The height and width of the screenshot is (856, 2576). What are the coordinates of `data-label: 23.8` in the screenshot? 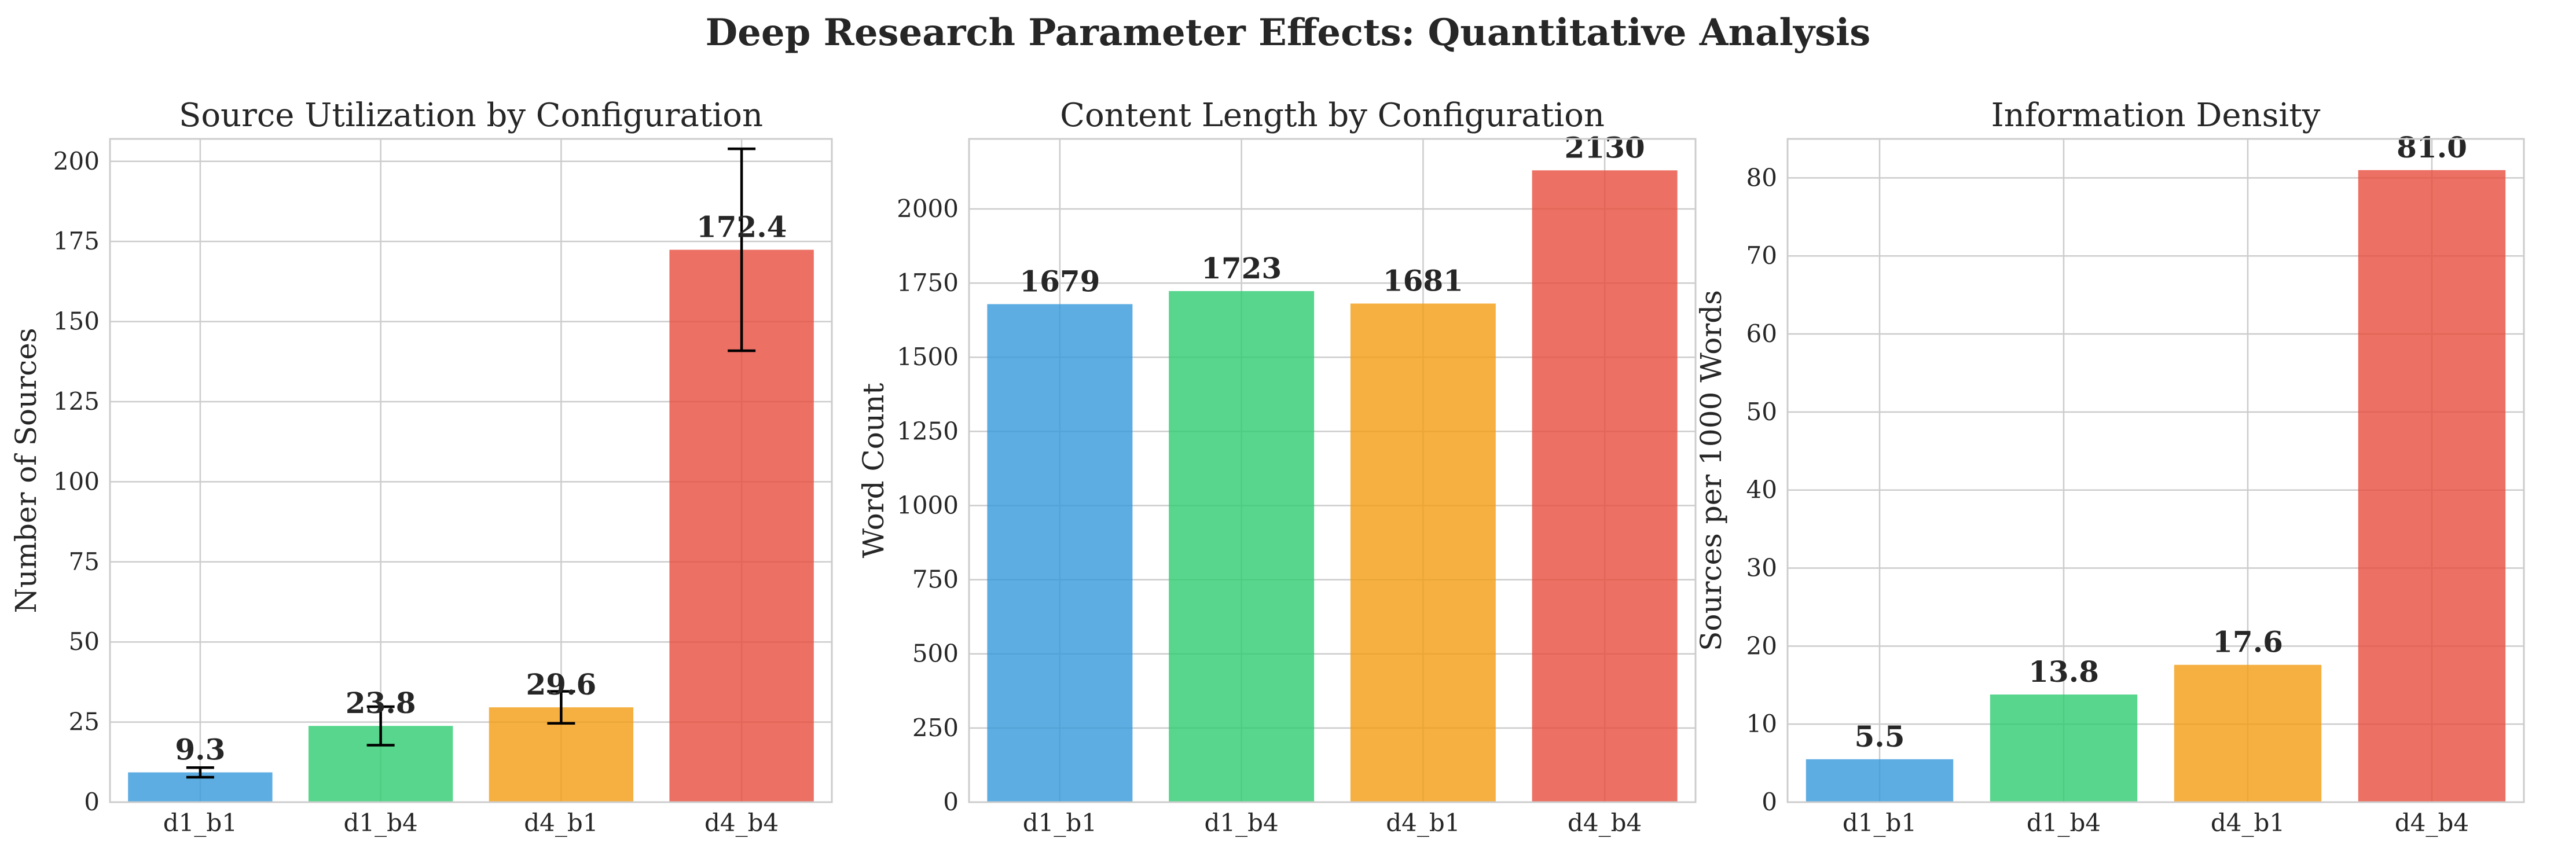 It's located at (381, 703).